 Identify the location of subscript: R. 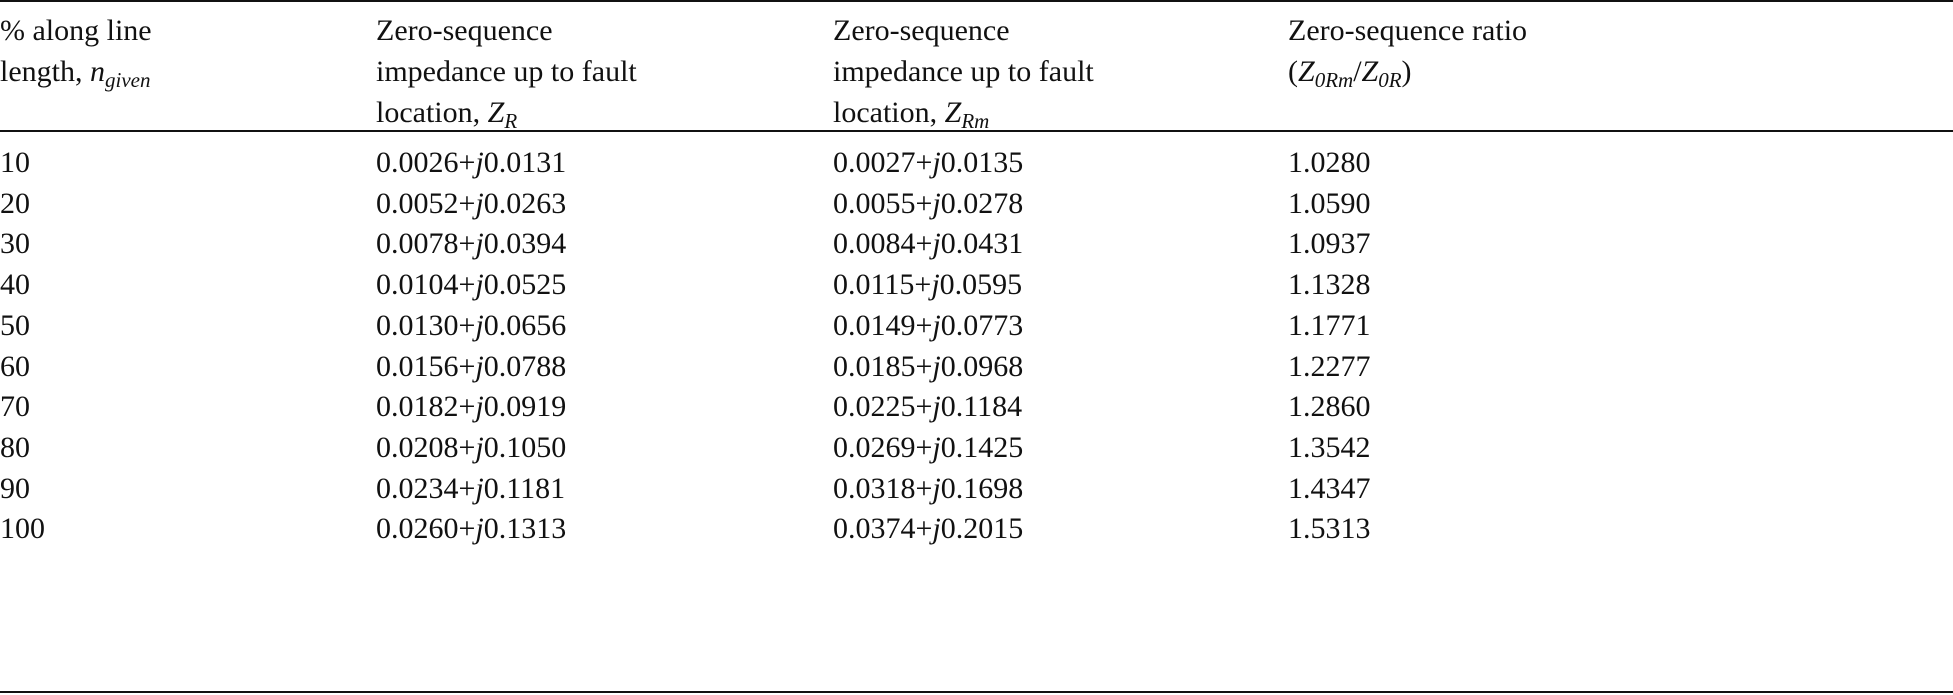
(511, 121).